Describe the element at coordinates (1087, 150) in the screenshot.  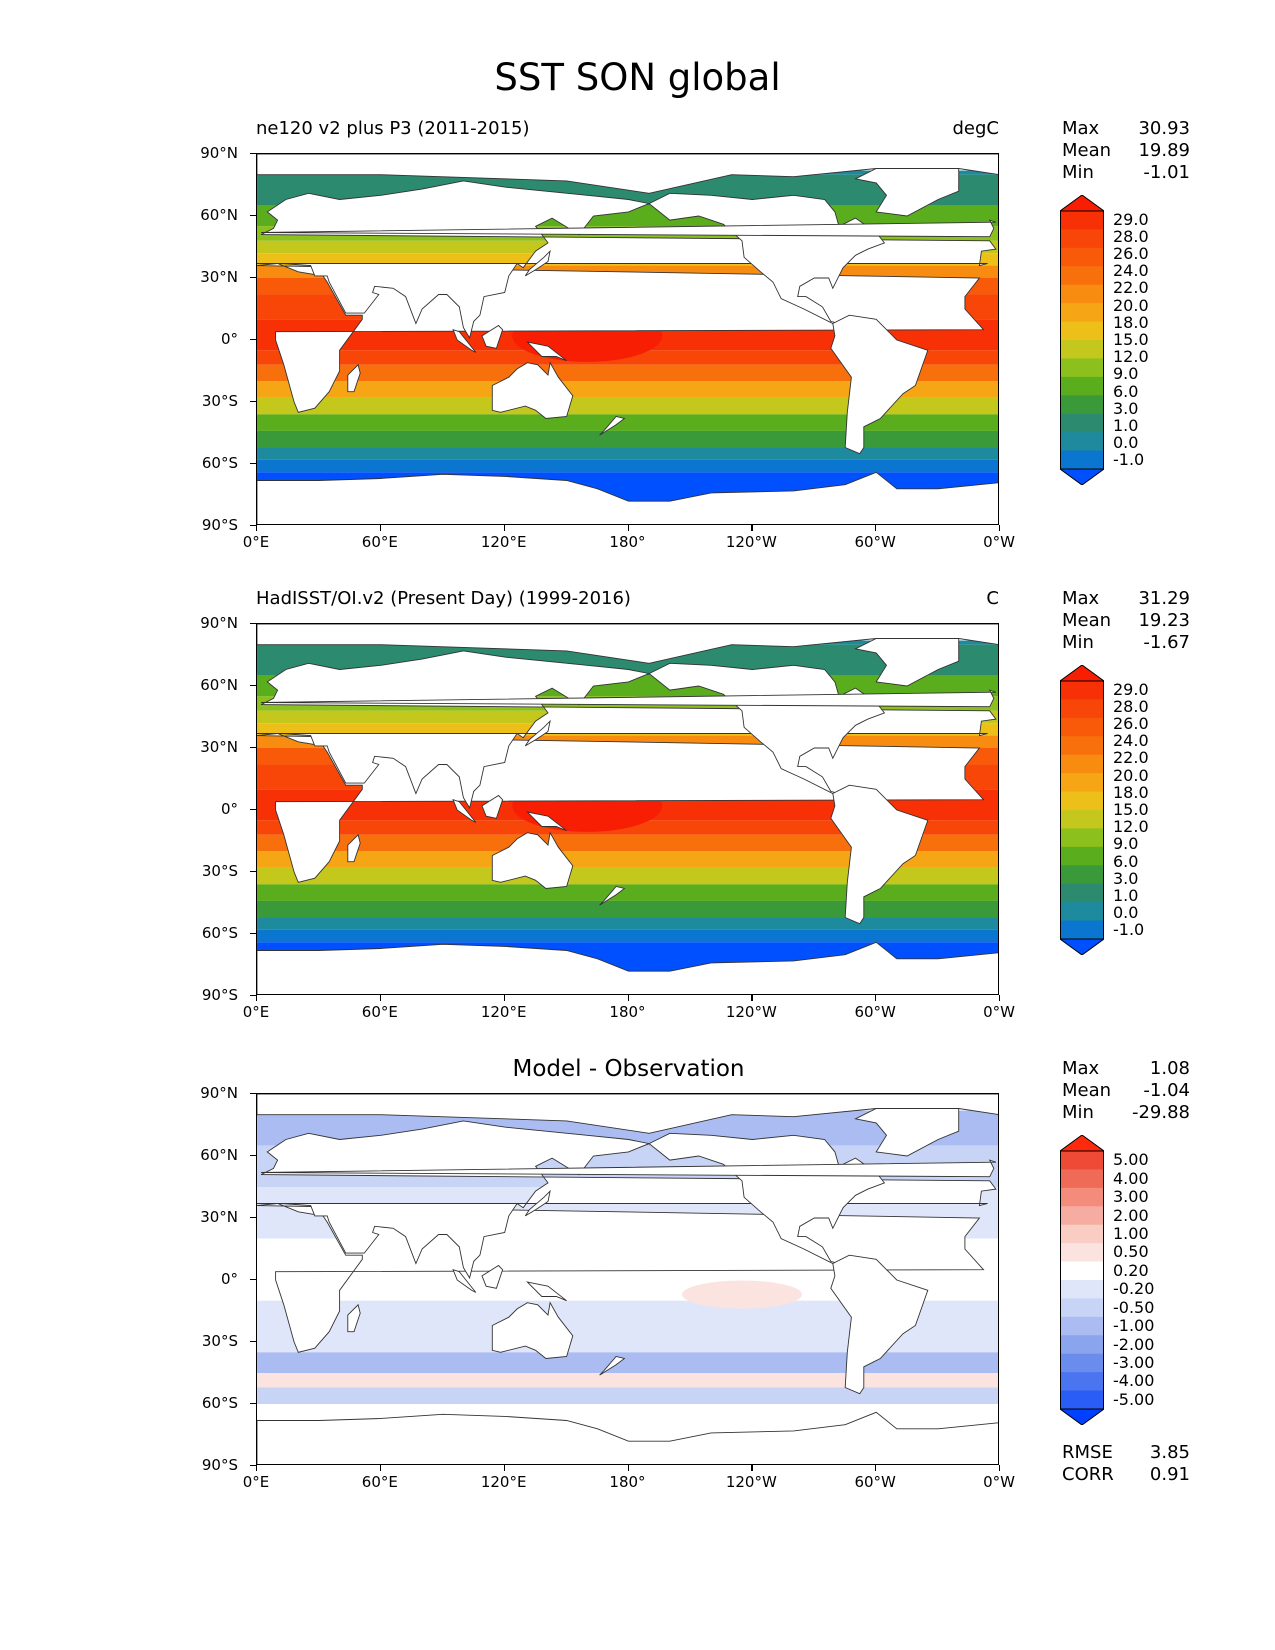
I see `stat-mean-label: Mean` at that location.